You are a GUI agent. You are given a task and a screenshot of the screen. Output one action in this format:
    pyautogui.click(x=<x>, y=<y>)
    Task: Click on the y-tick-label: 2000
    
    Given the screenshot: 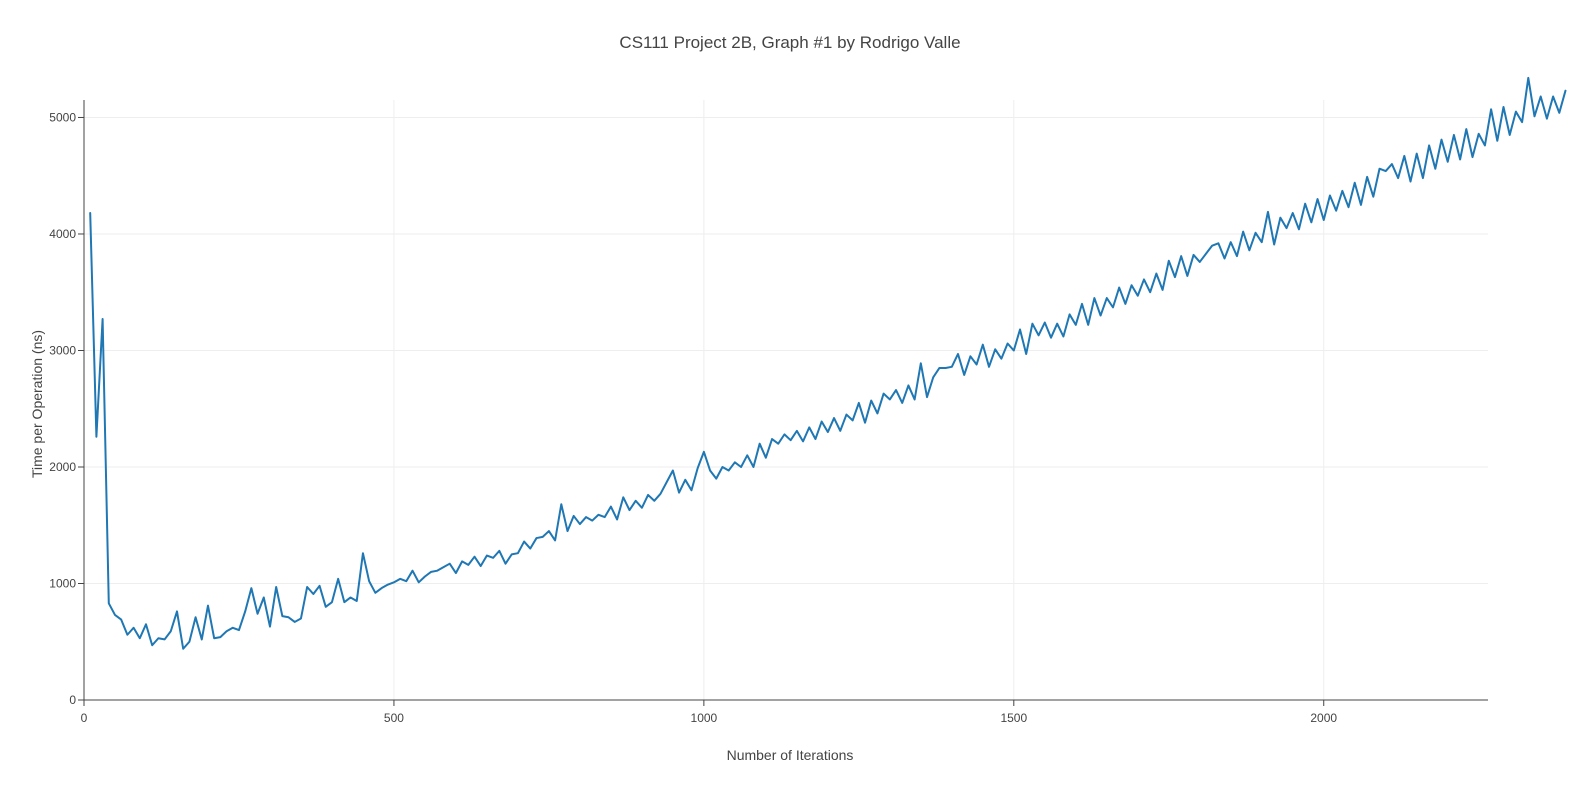 What is the action you would take?
    pyautogui.click(x=62, y=467)
    